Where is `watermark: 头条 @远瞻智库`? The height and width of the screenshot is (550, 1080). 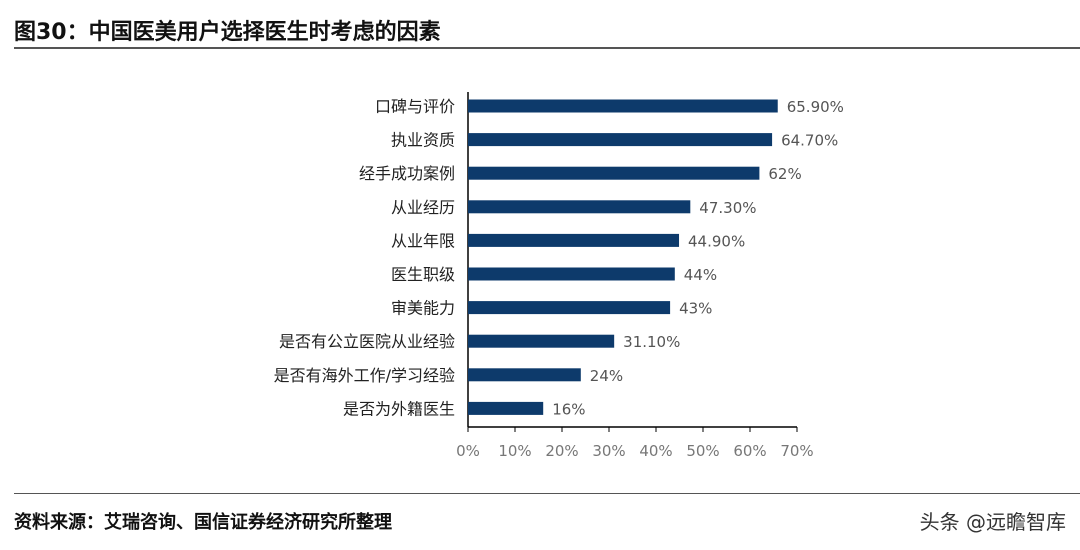 watermark: 头条 @远瞻智库 is located at coordinates (992, 522).